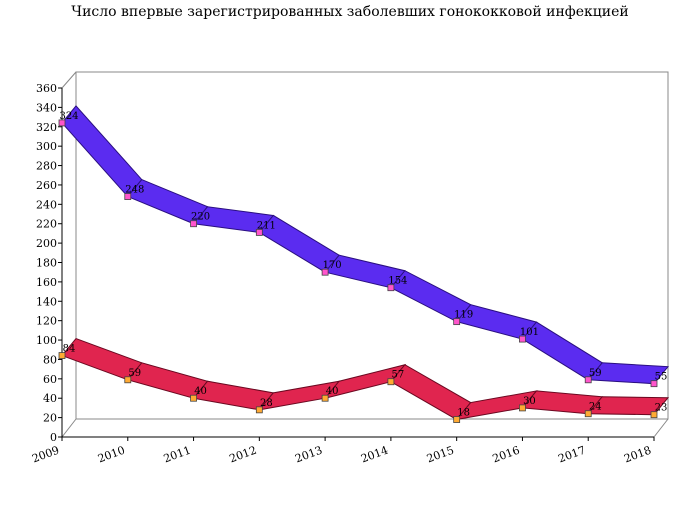 Image resolution: width=700 pixels, height=515 pixels. Describe the element at coordinates (266, 403) in the screenshot. I see `series-2-data-label: 28` at that location.